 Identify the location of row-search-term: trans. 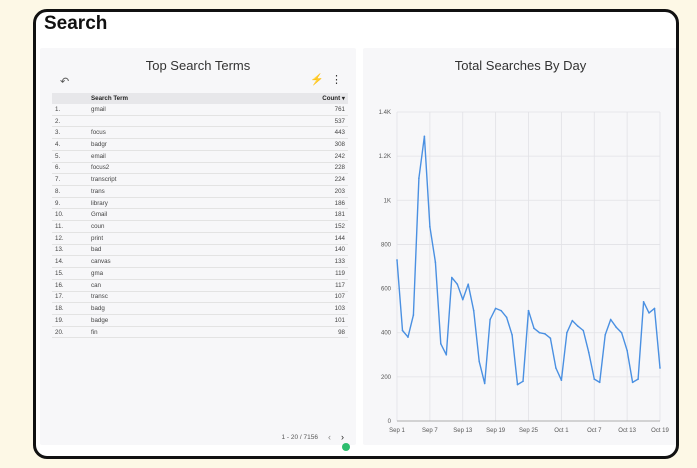
(185, 191).